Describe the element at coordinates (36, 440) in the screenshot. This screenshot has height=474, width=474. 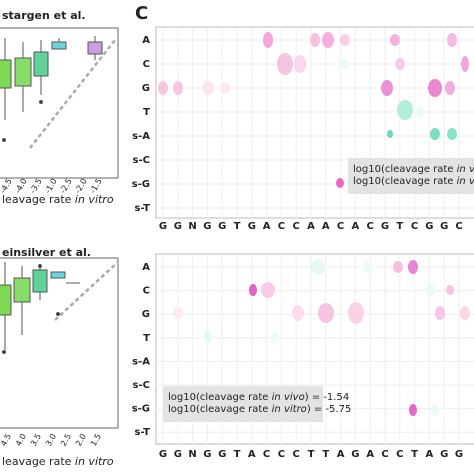
I see `x-tick-label: 3.5` at that location.